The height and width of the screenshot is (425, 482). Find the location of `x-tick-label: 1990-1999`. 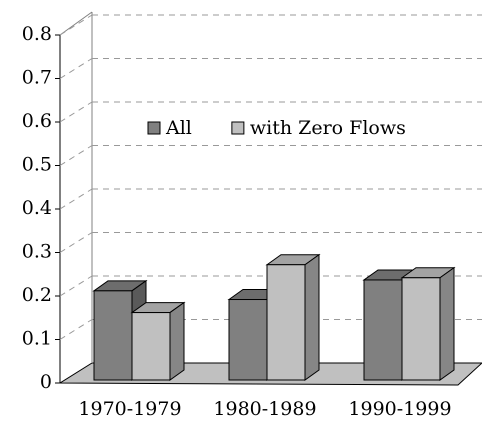

x-tick-label: 1990-1999 is located at coordinates (399, 409).